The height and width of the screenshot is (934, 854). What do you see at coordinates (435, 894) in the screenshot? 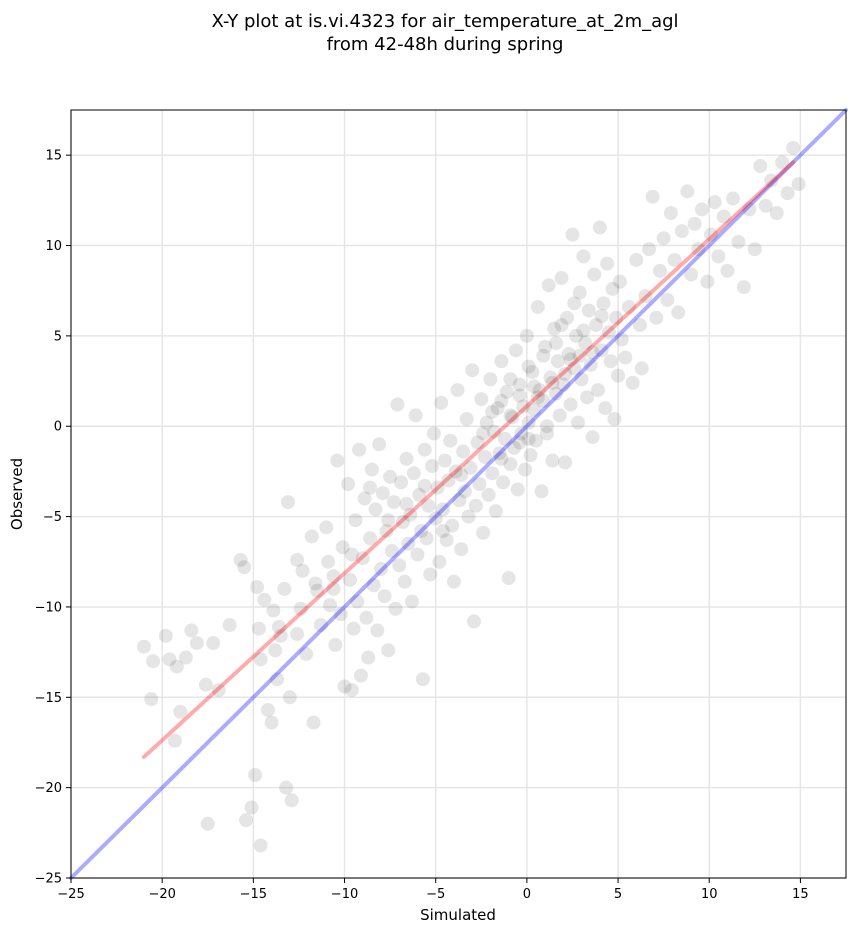
I see `x-tick-label: −5` at bounding box center [435, 894].